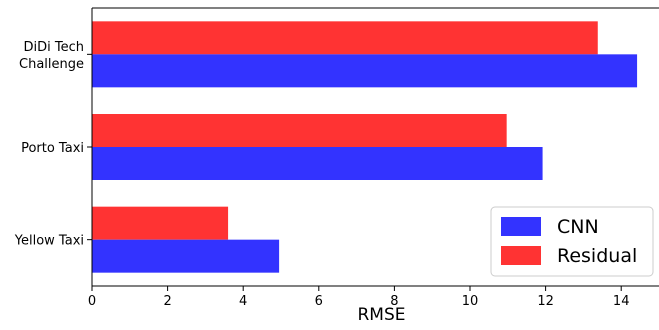 The width and height of the screenshot is (659, 330). Describe the element at coordinates (92, 301) in the screenshot. I see `x-tick-label-0: 0` at that location.